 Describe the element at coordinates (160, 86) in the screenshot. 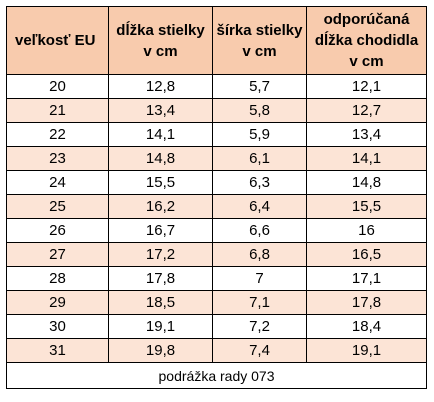

I see `cell-insole-length: 12,8` at that location.